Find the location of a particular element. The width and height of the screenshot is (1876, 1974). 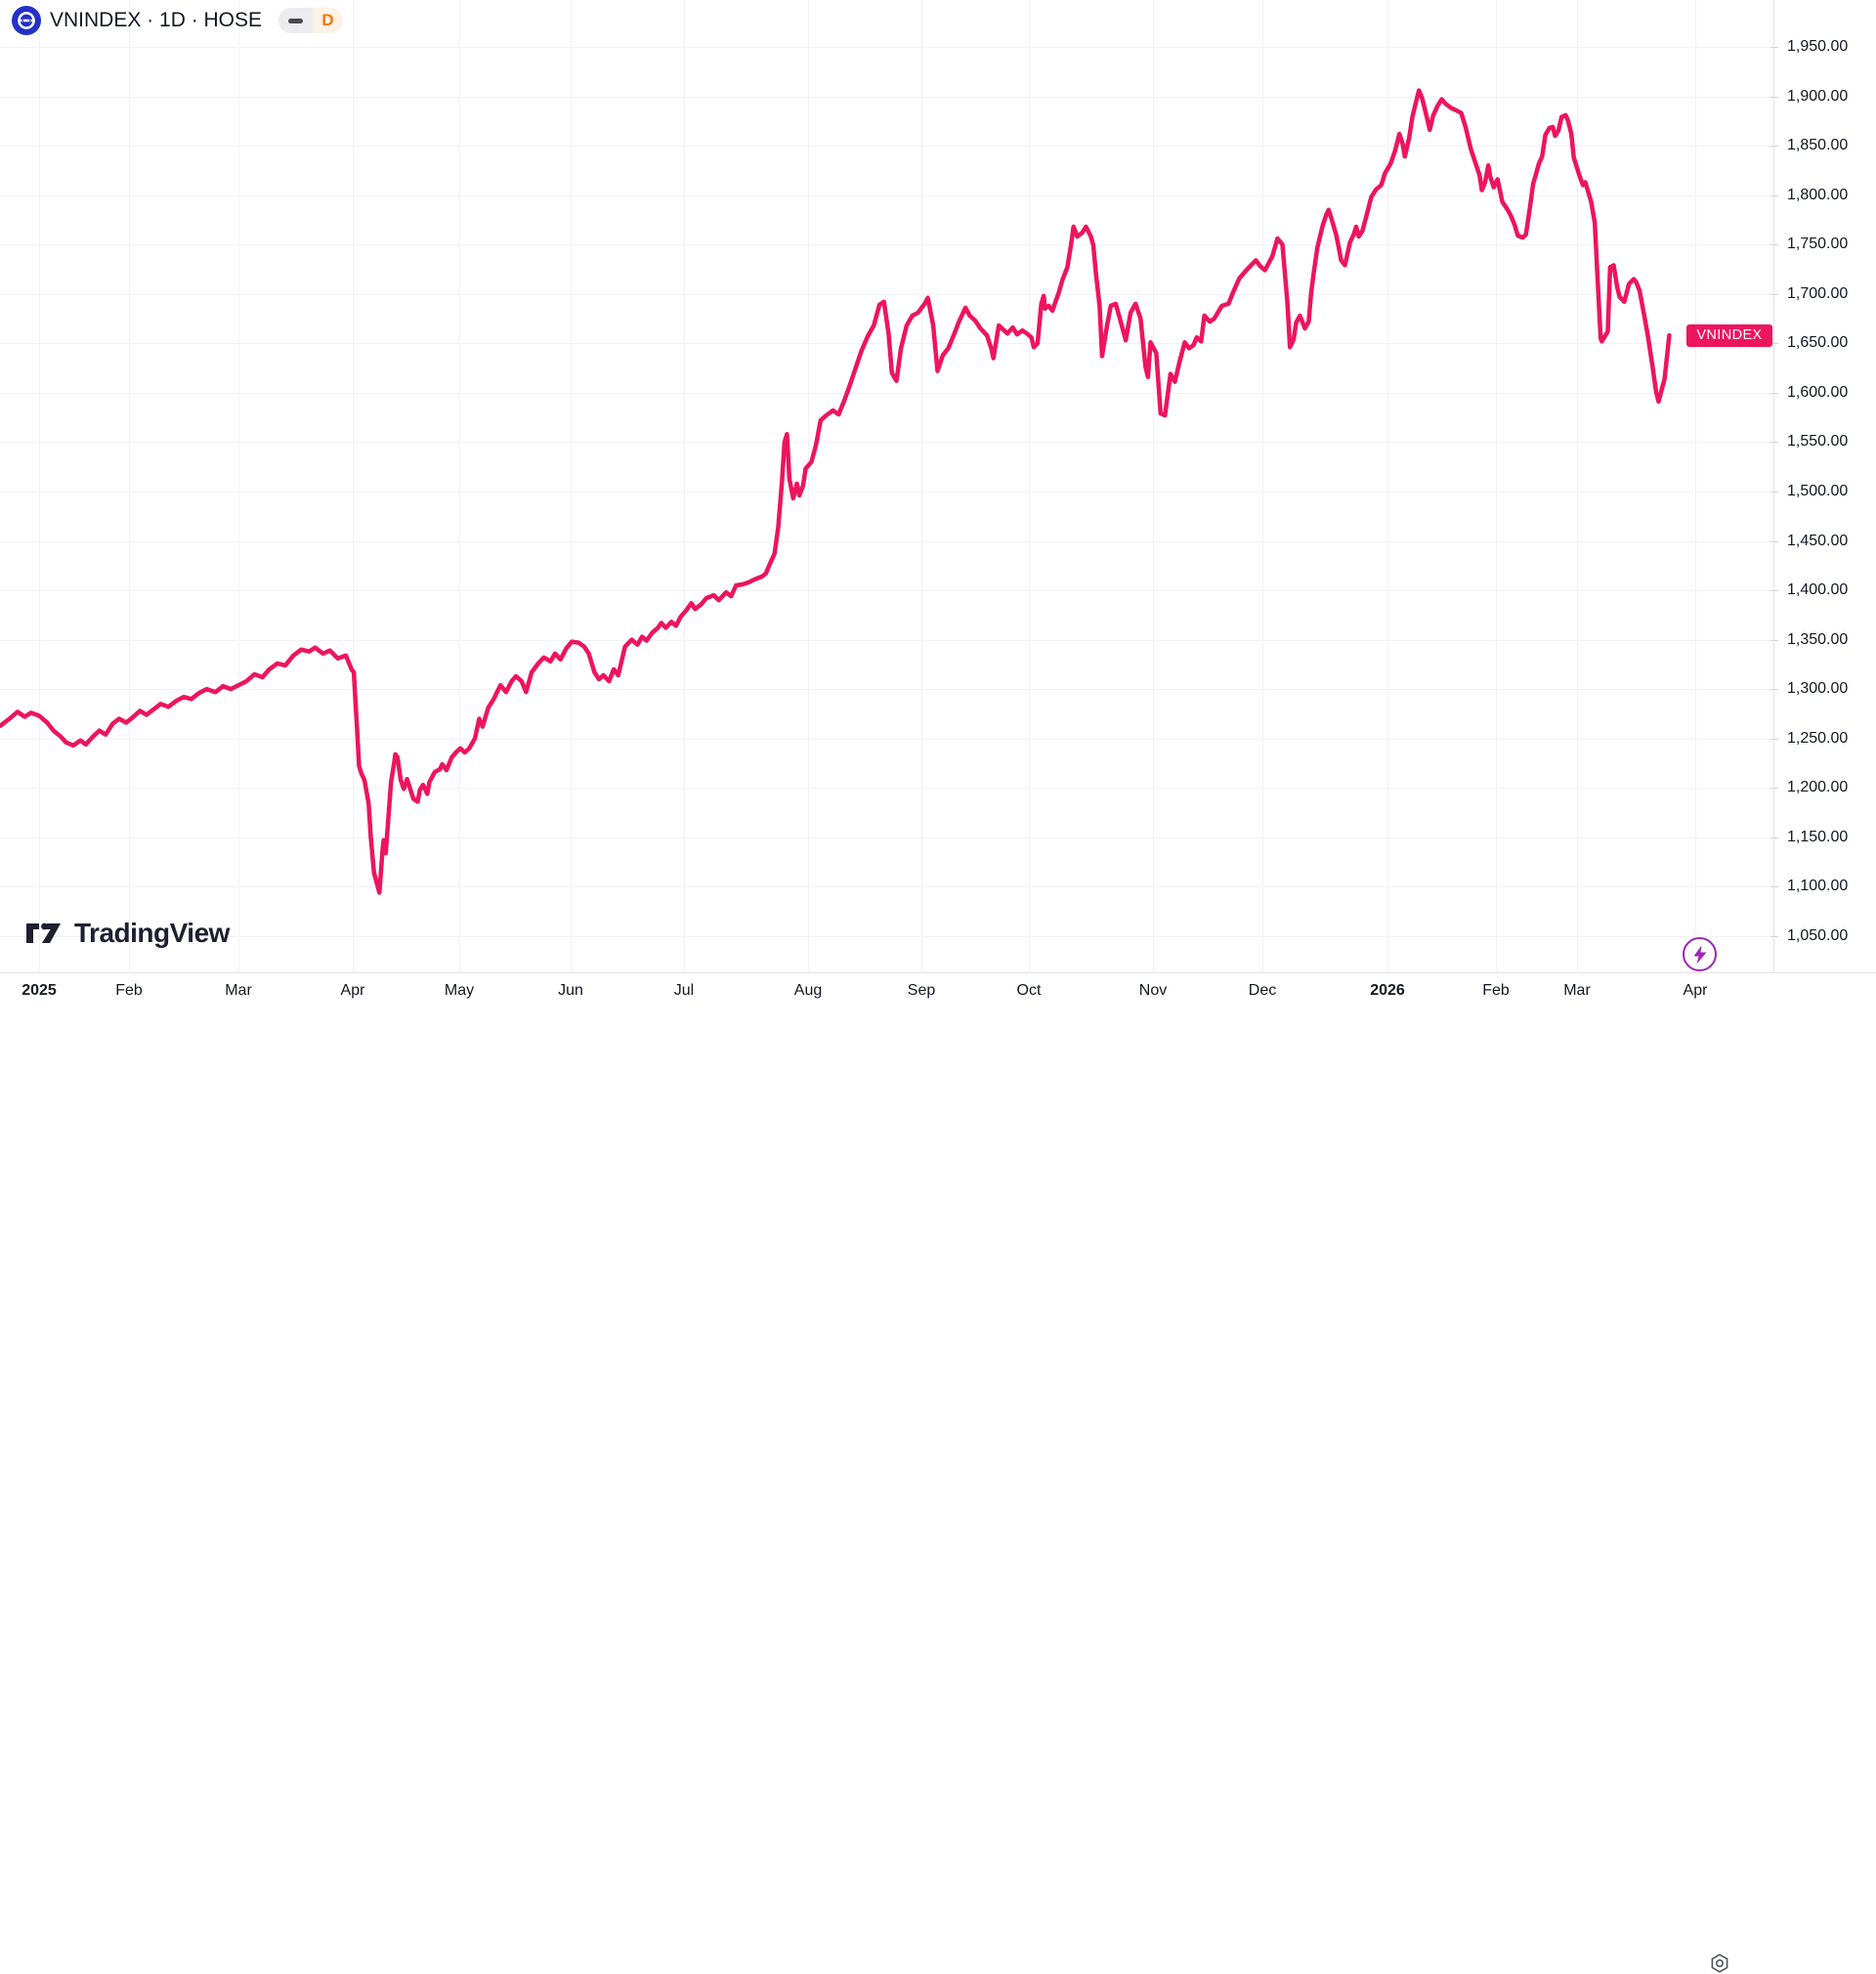

flash-action-button is located at coordinates (1700, 954).